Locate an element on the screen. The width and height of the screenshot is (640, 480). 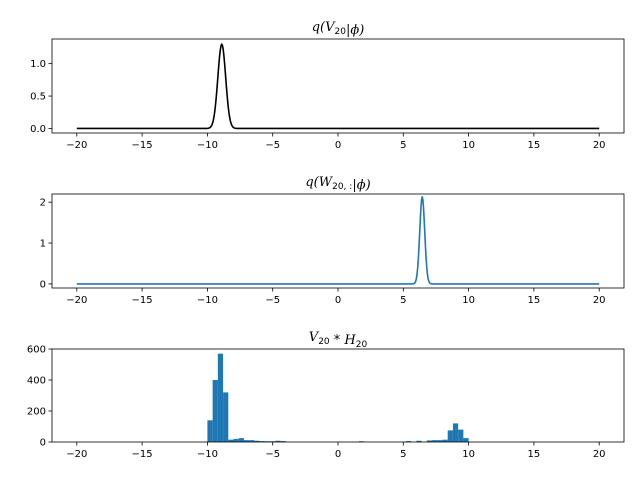
y-tick-label: 200 is located at coordinates (36, 412).